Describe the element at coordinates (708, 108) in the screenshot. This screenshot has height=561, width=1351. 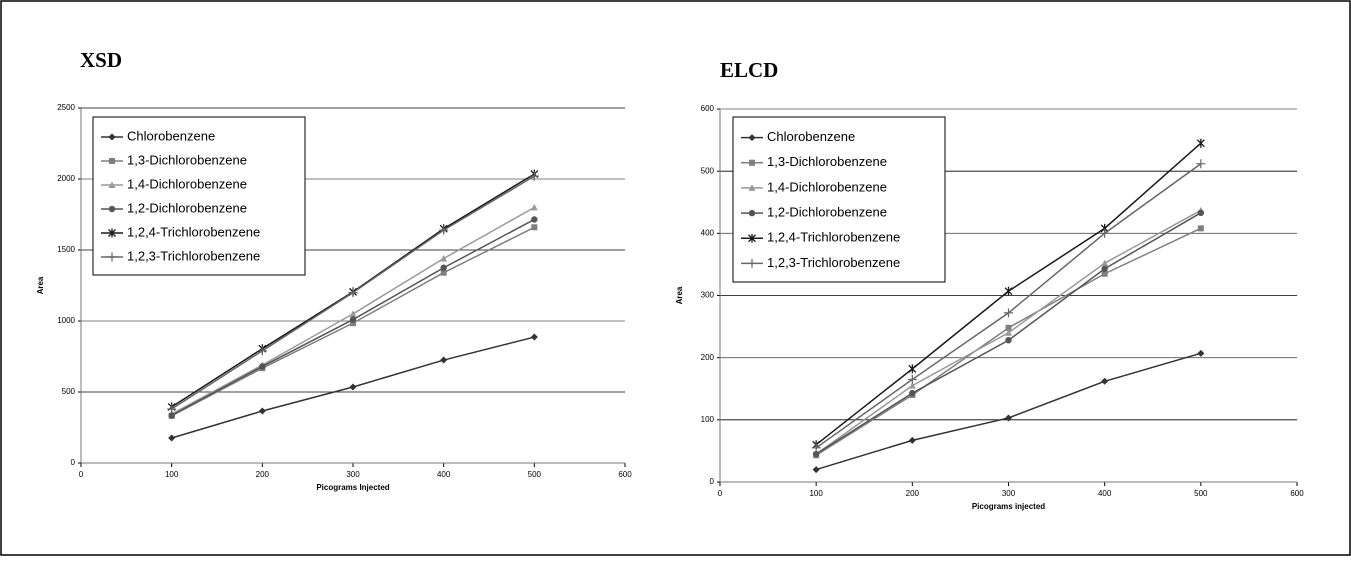
I see `y-tick-label: 600` at that location.